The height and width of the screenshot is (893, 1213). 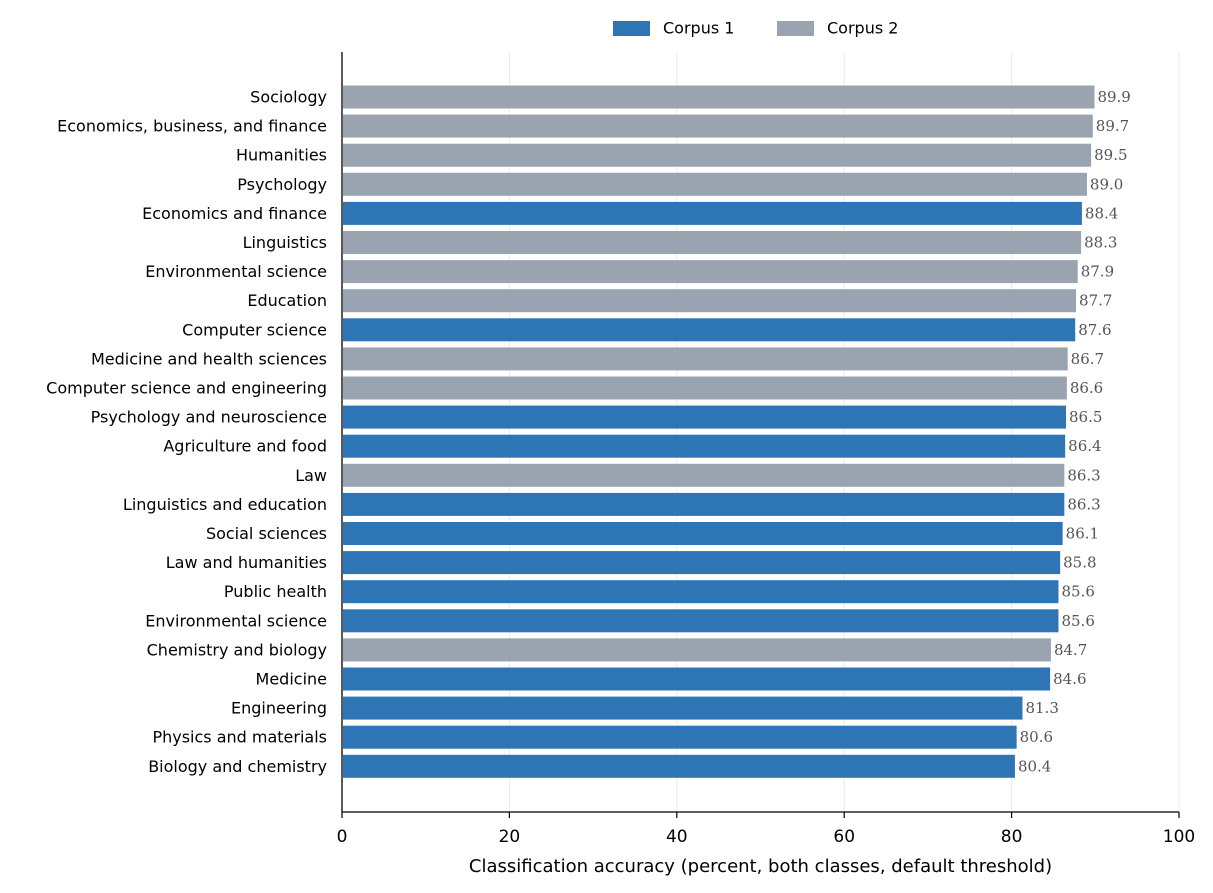 I want to click on category-label: Law, so click(x=311, y=475).